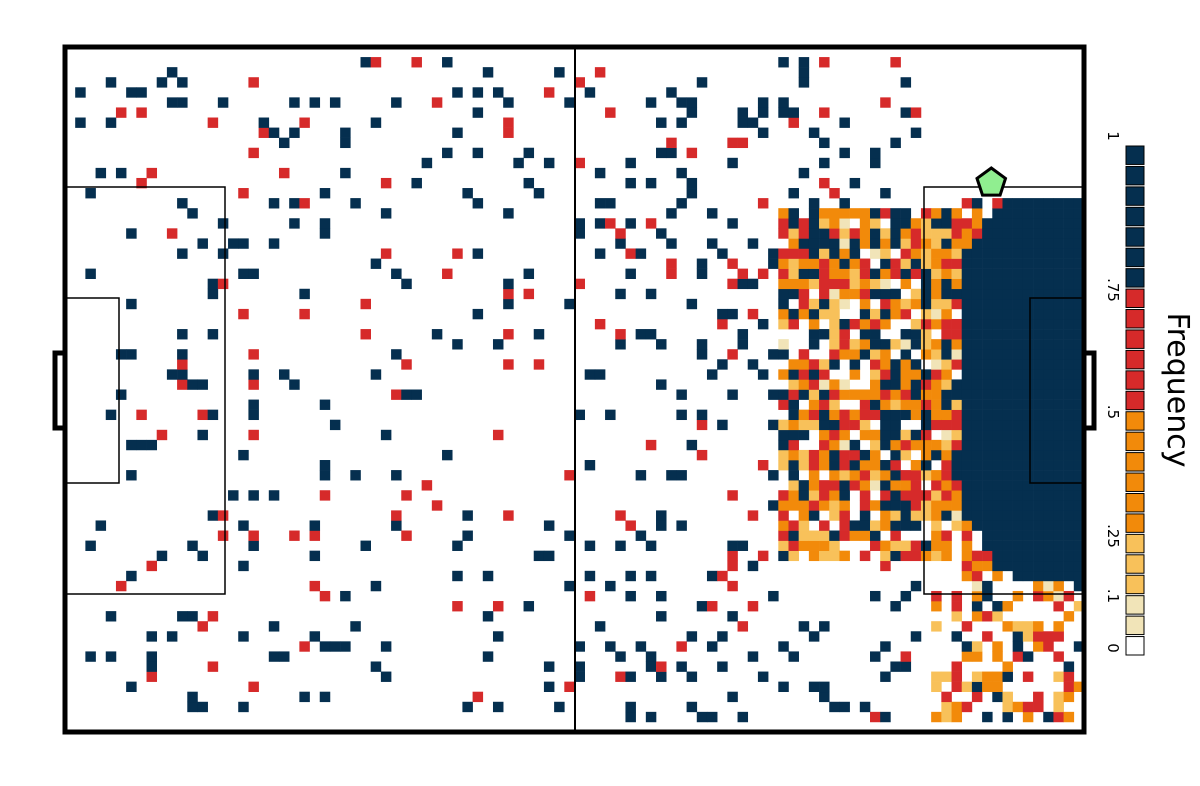 This screenshot has width=1200, height=786. What do you see at coordinates (1135, 380) in the screenshot?
I see `legend-swatch` at bounding box center [1135, 380].